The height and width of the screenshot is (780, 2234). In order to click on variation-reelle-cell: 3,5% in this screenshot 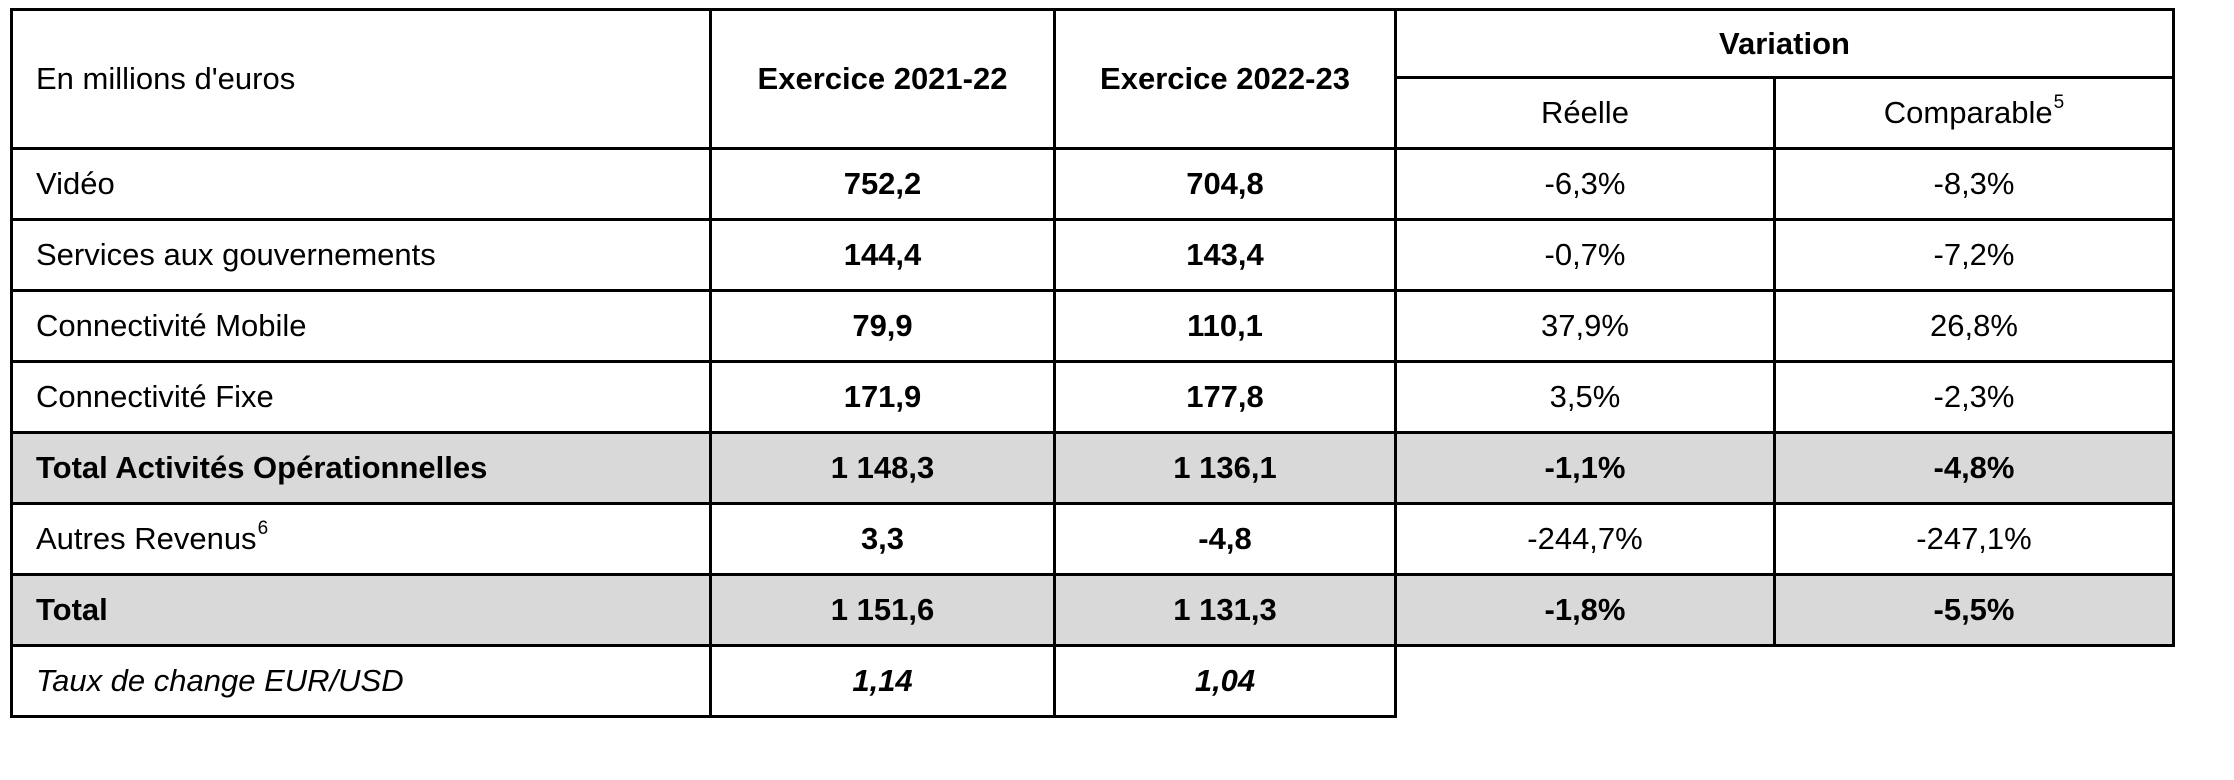, I will do `click(1586, 398)`.